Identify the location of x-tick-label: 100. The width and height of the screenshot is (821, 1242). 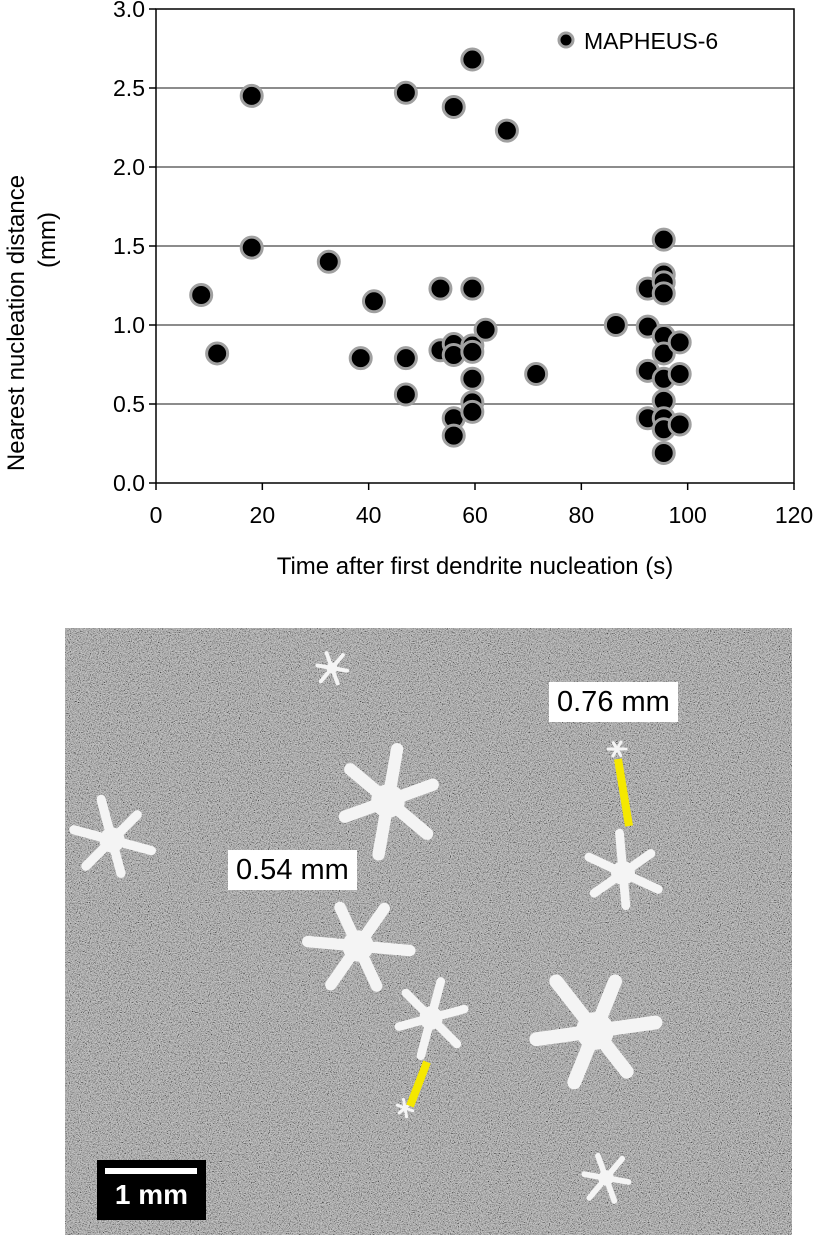
(687, 515).